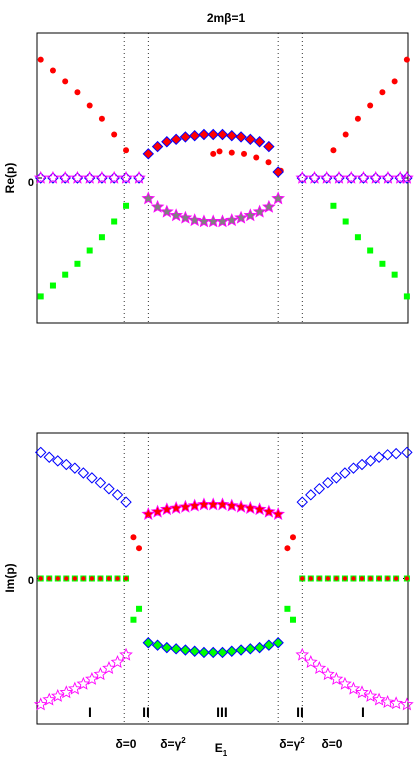 This screenshot has width=415, height=762. What do you see at coordinates (226, 18) in the screenshot?
I see `figure-title: 2mβ=1` at bounding box center [226, 18].